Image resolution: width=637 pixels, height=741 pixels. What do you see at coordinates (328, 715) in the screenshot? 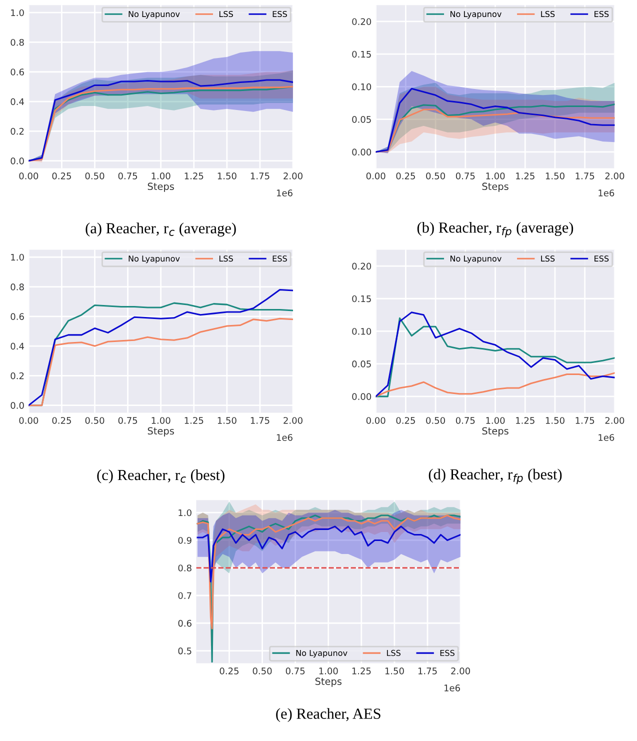
I see `text: (e) Reacher, AES` at bounding box center [328, 715].